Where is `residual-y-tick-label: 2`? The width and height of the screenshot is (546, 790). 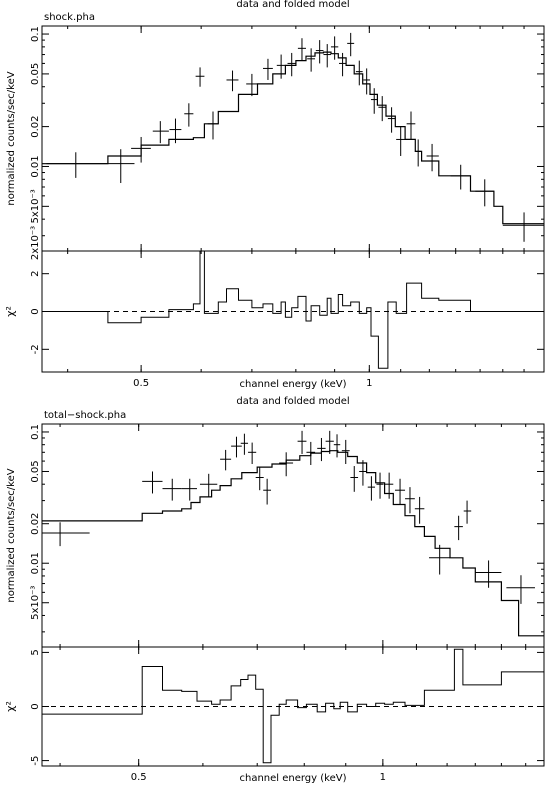 residual-y-tick-label: 2 is located at coordinates (35, 274).